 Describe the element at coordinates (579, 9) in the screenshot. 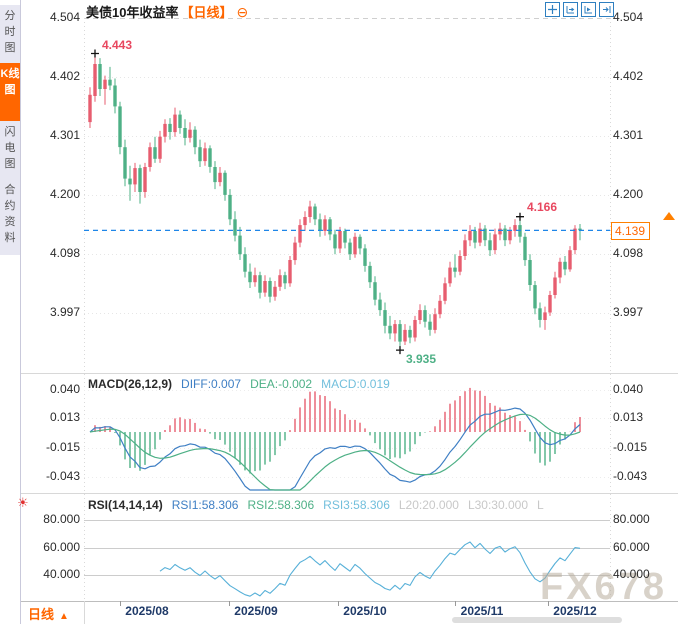

I see `chart-toolbar` at that location.